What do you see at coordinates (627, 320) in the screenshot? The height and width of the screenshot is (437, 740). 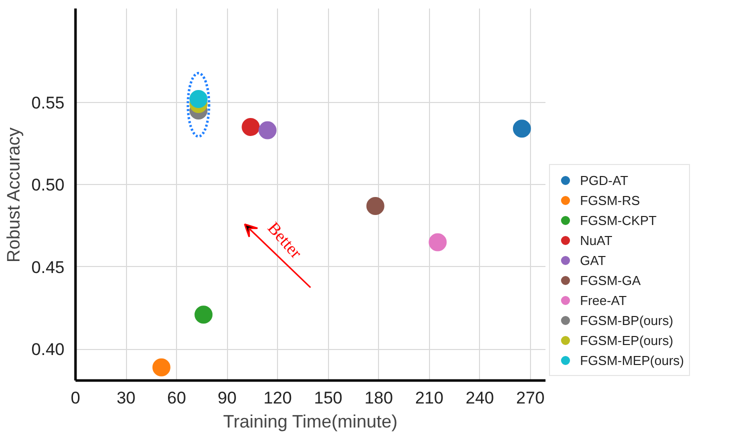 I see `legend-label: FGSM-BP(ours)` at bounding box center [627, 320].